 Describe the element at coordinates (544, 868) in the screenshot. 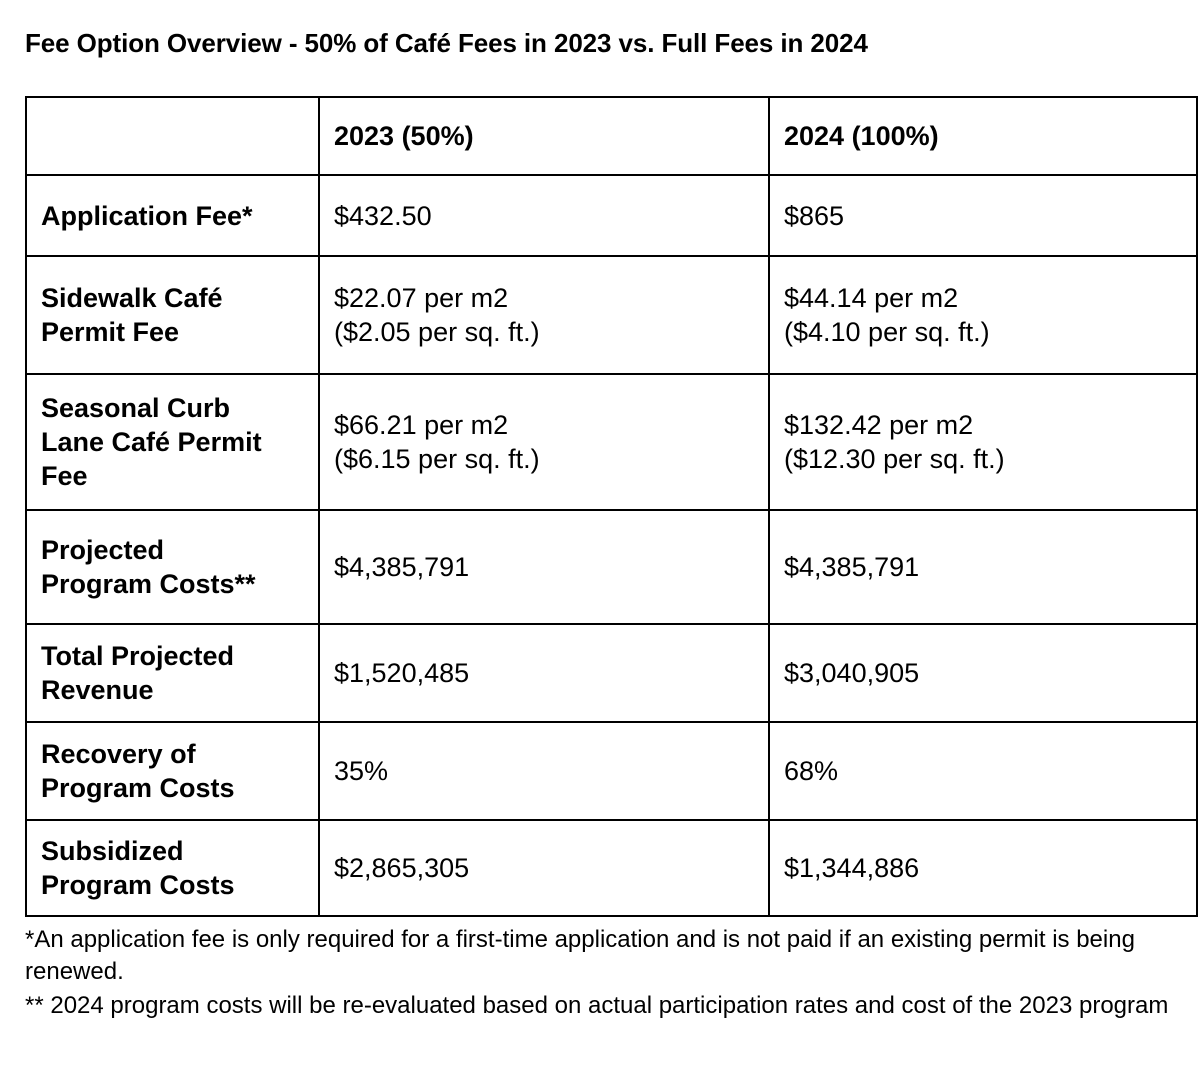

I see `value-2023: $2,865,305` at that location.